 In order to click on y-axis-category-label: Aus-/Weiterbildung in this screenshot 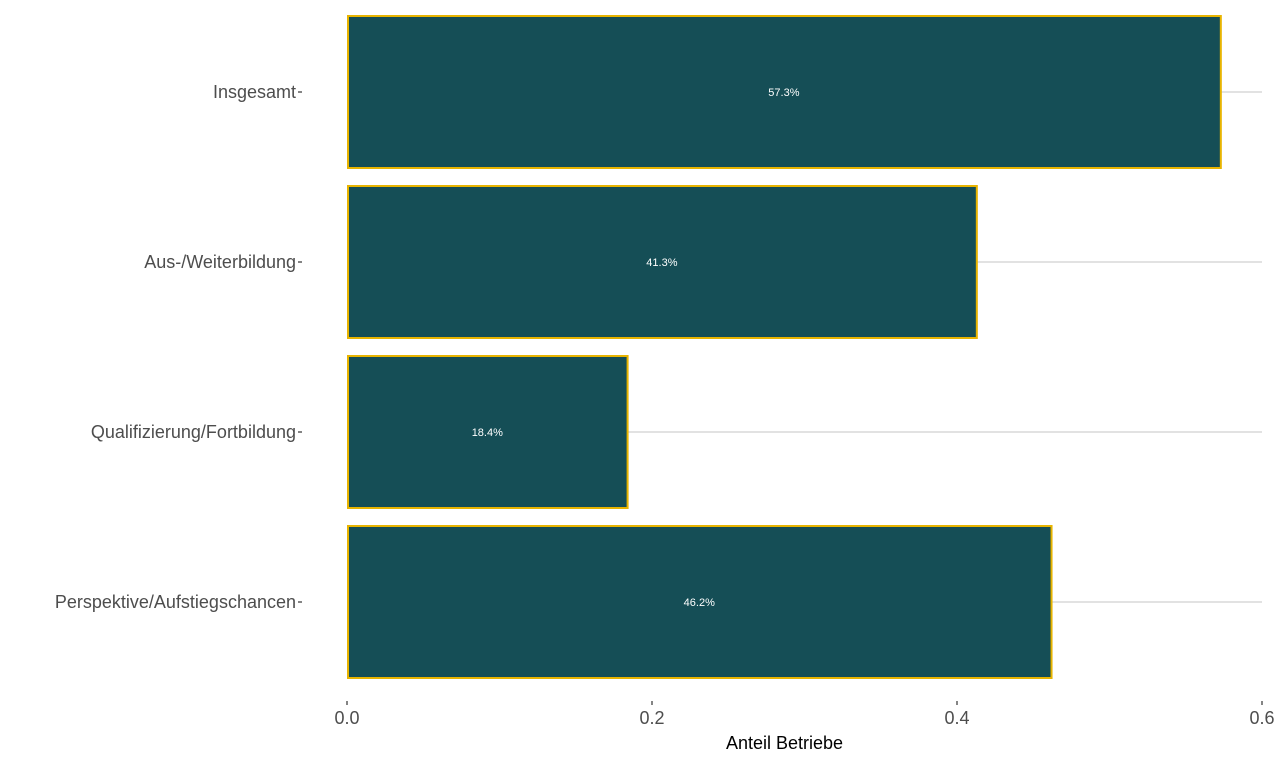, I will do `click(220, 262)`.